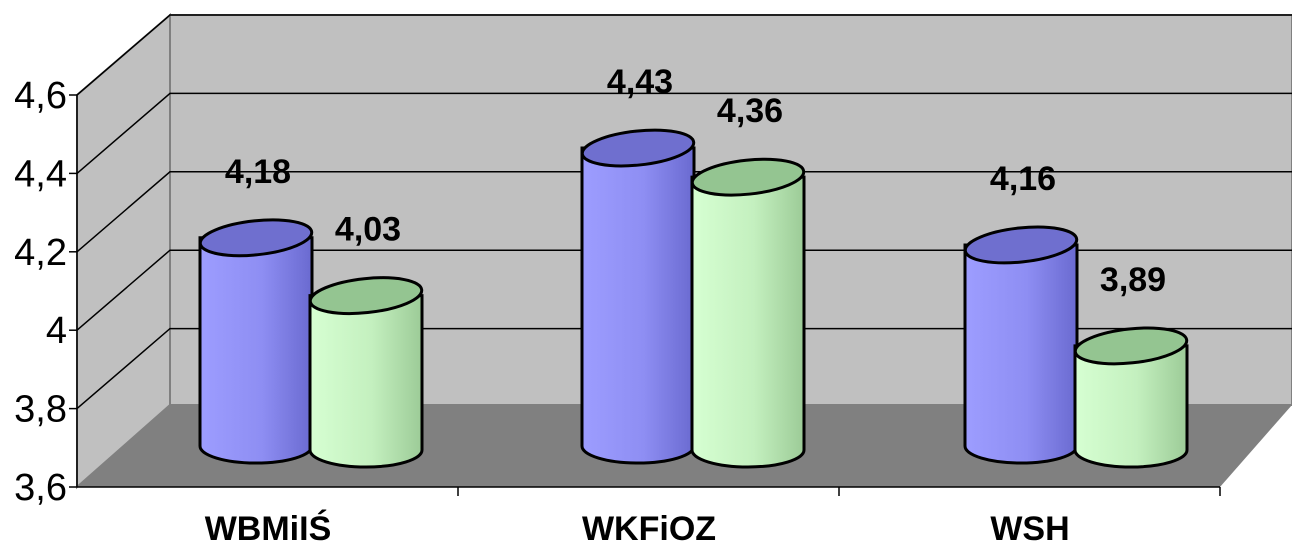  Describe the element at coordinates (40, 488) in the screenshot. I see `y-tick-label: 3,6` at that location.